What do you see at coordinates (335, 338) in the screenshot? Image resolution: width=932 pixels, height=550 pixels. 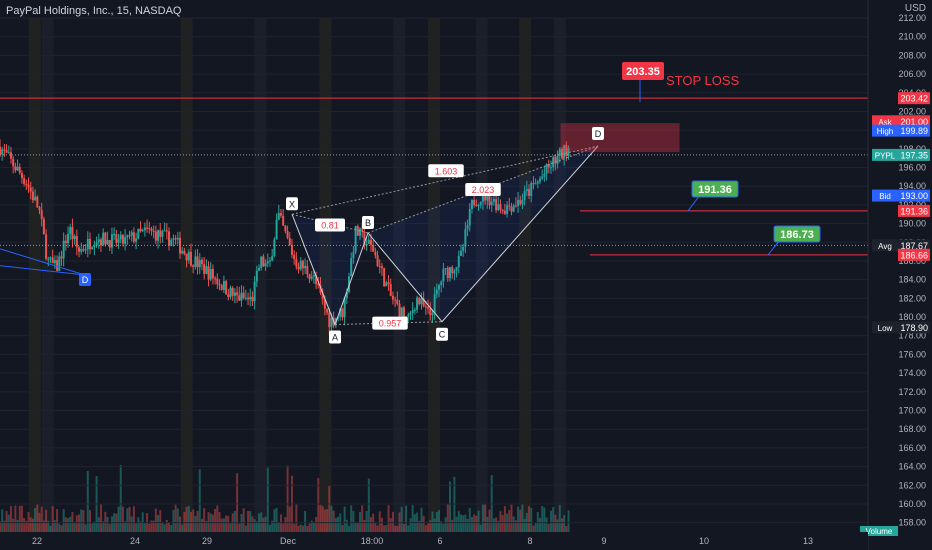 I see `pattern-point-a: A` at bounding box center [335, 338].